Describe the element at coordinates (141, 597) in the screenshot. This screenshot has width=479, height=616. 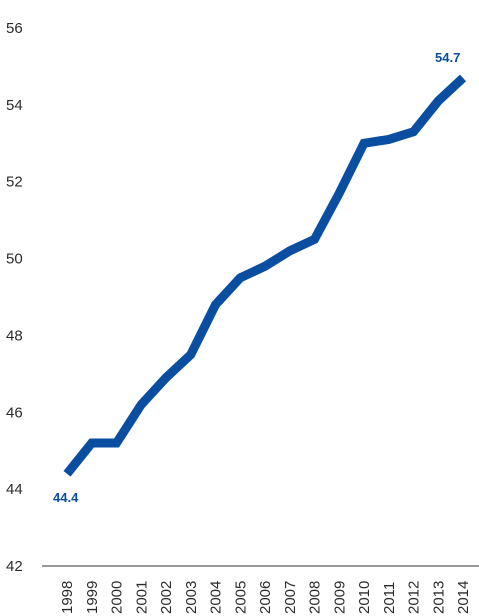
I see `x-tick-label: 2001` at that location.